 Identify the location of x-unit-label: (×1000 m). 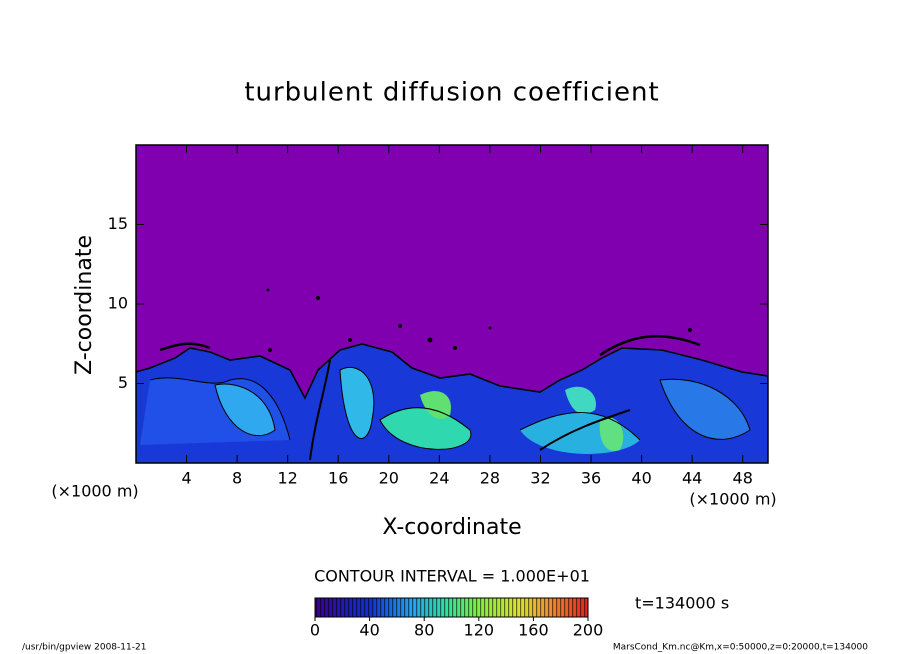
(732, 499).